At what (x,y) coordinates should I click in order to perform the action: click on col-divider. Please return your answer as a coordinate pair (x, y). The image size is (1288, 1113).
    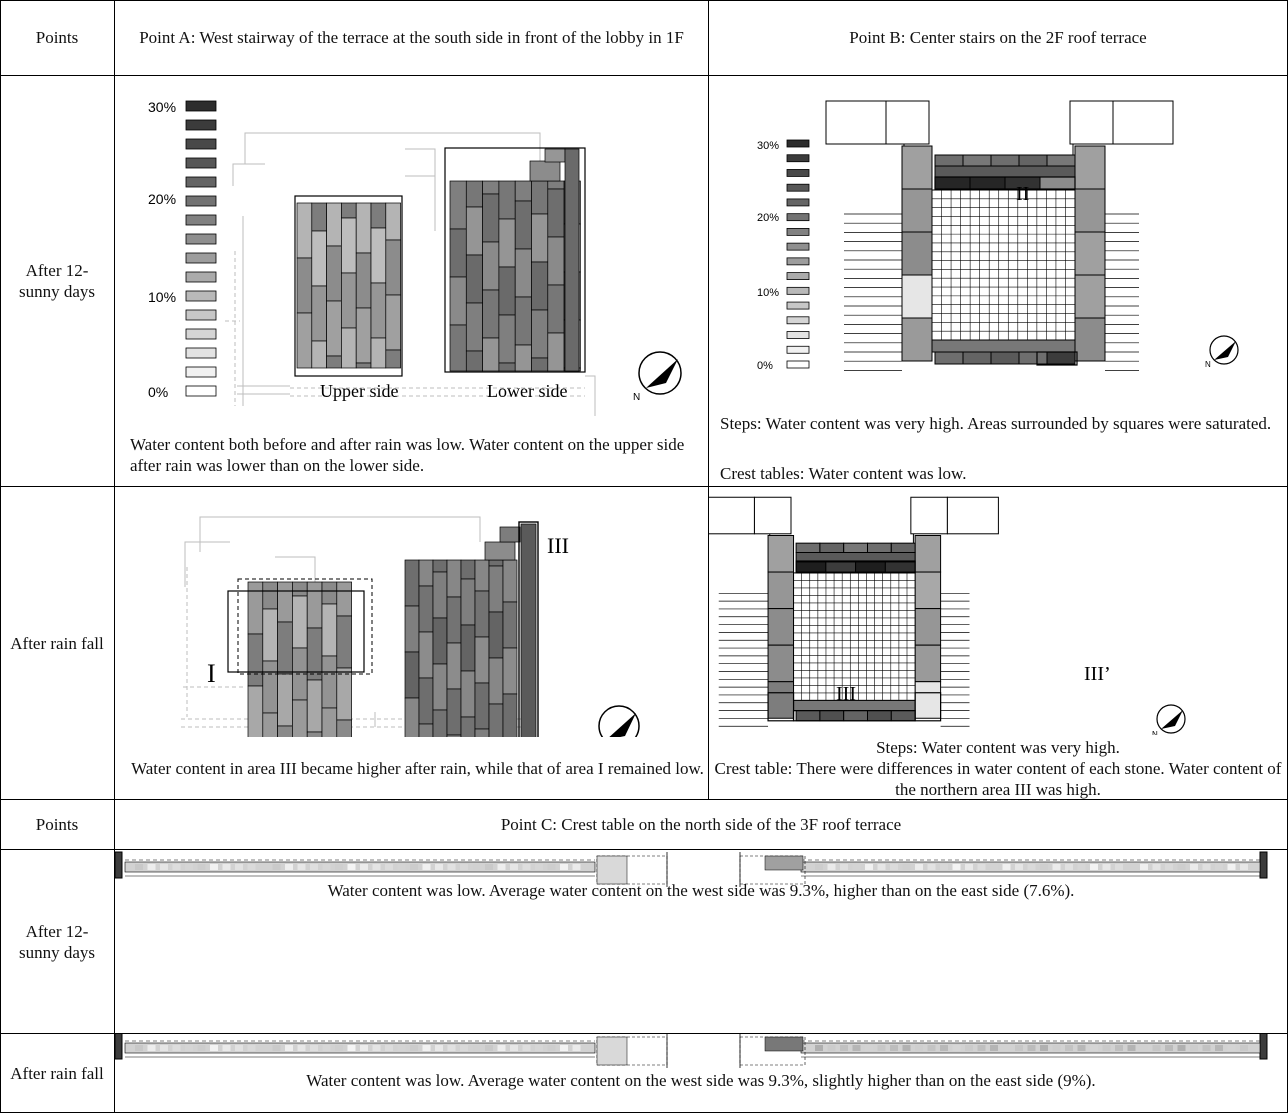
    Looking at the image, I should click on (114, 556).